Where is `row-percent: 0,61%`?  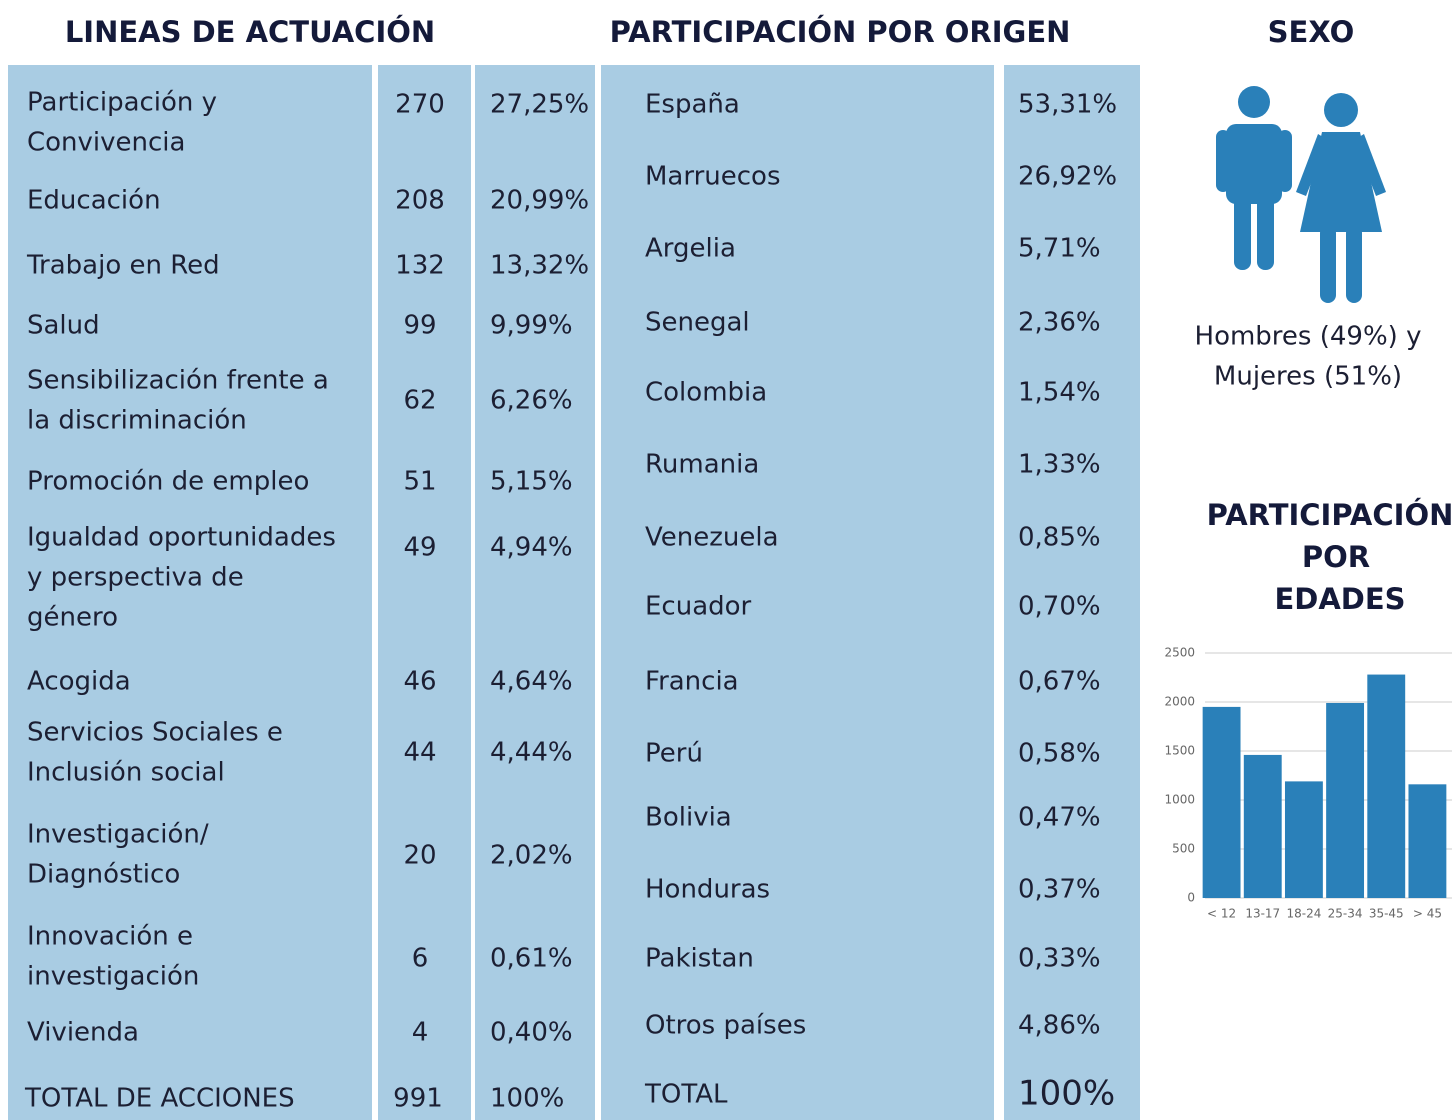 row-percent: 0,61% is located at coordinates (531, 959).